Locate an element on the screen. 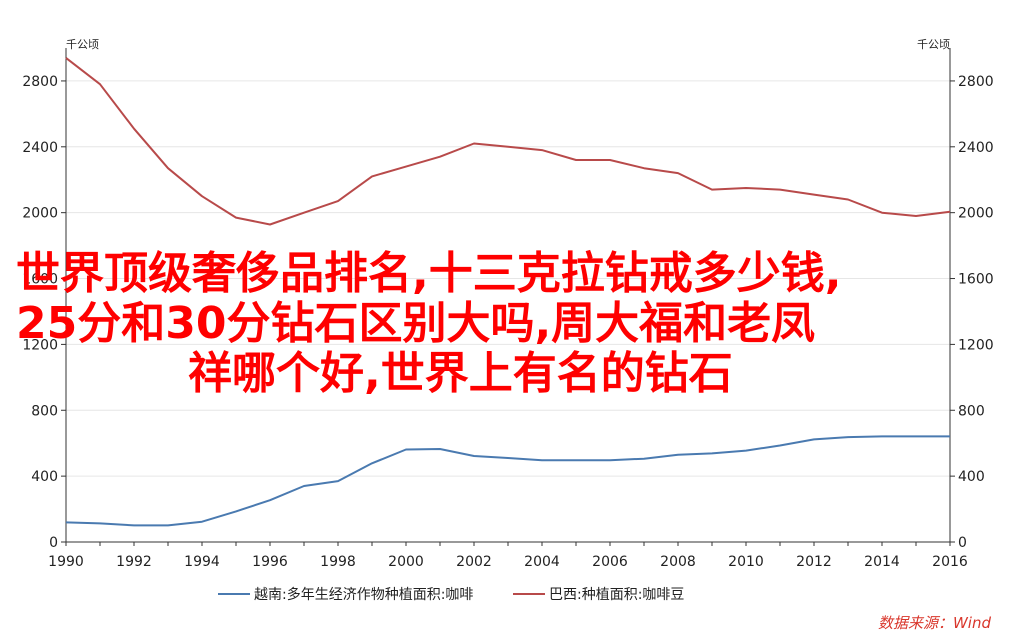 The width and height of the screenshot is (1011, 633). left-y-ticks: 0 400 800 1200 1600 2000 2400 2800 is located at coordinates (44, 312).